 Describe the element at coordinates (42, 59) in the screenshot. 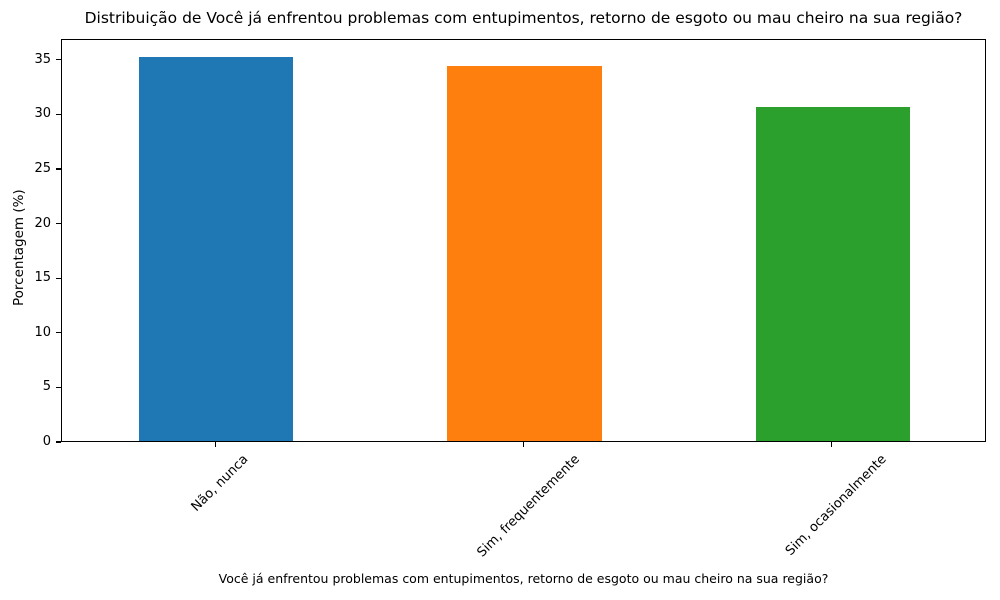

I see `y-tick-label-35: 35` at that location.